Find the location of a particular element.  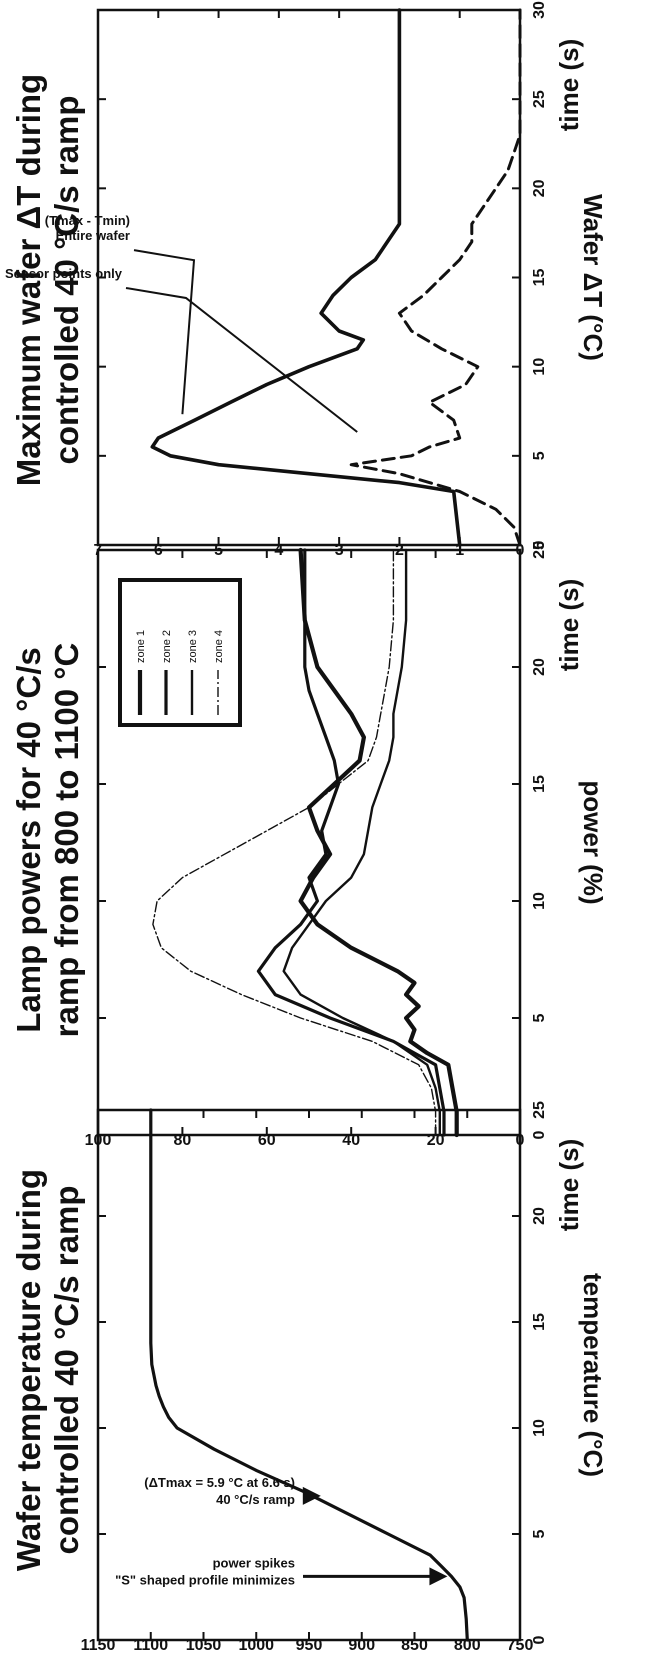

y-axis-label: Wafer ΔT (°C) is located at coordinates (593, 277).